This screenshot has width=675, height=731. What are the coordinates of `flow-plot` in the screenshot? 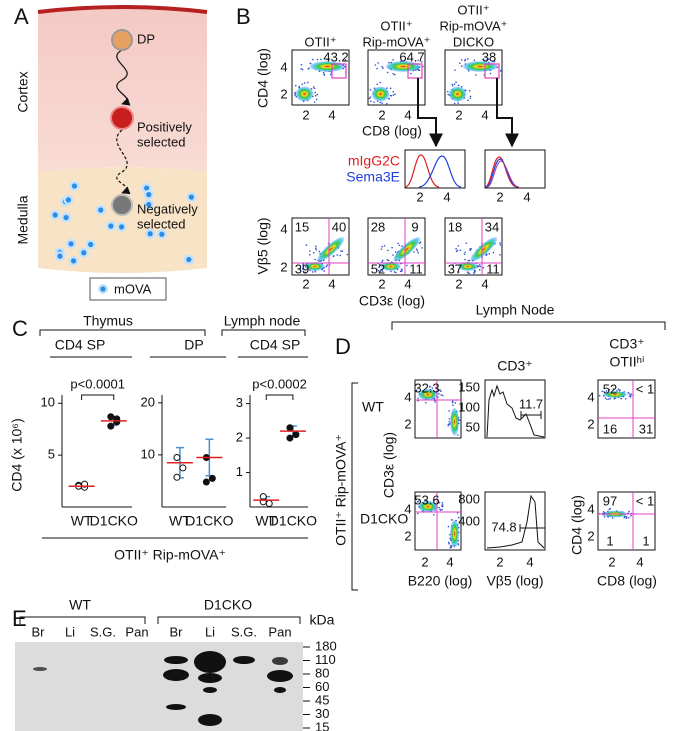 It's located at (626, 521).